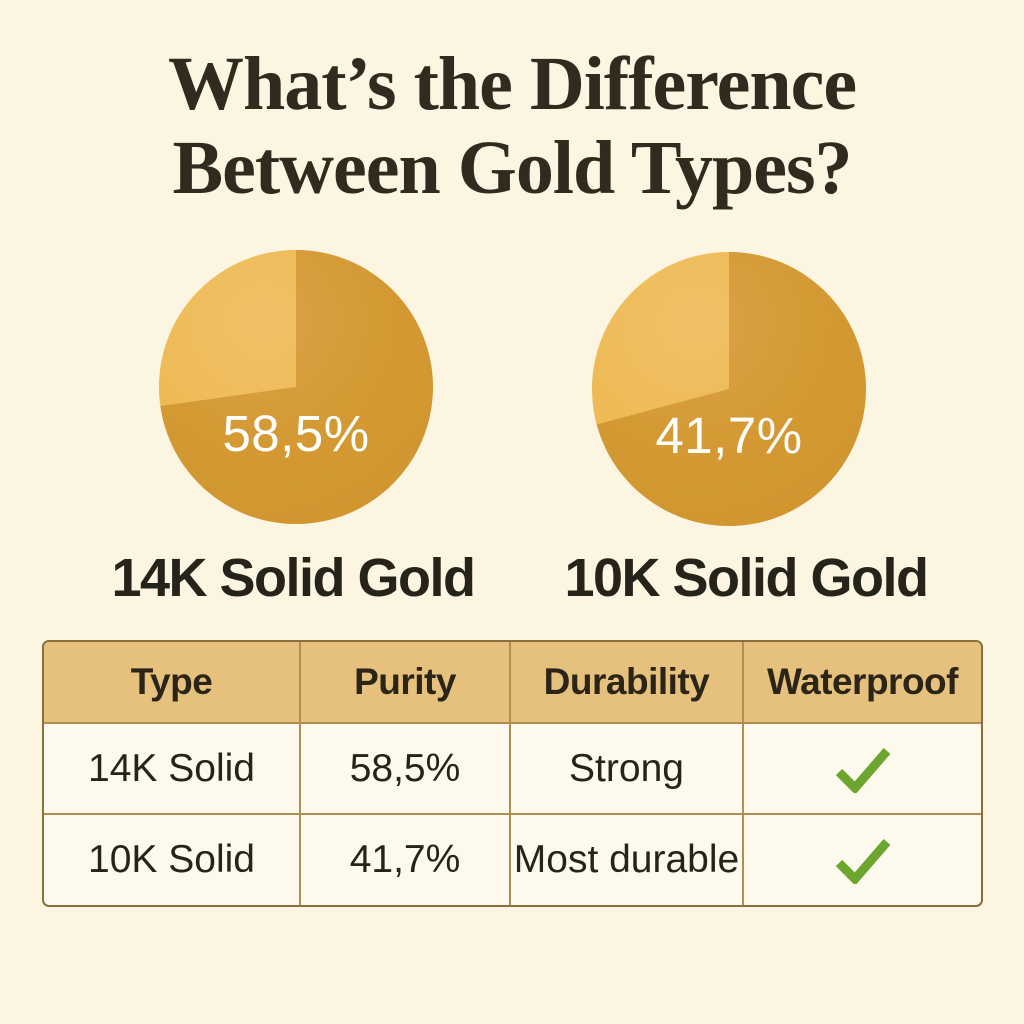 This screenshot has width=1024, height=1024. Describe the element at coordinates (512, 84) in the screenshot. I see `title-line-1: What’s the Difference` at that location.